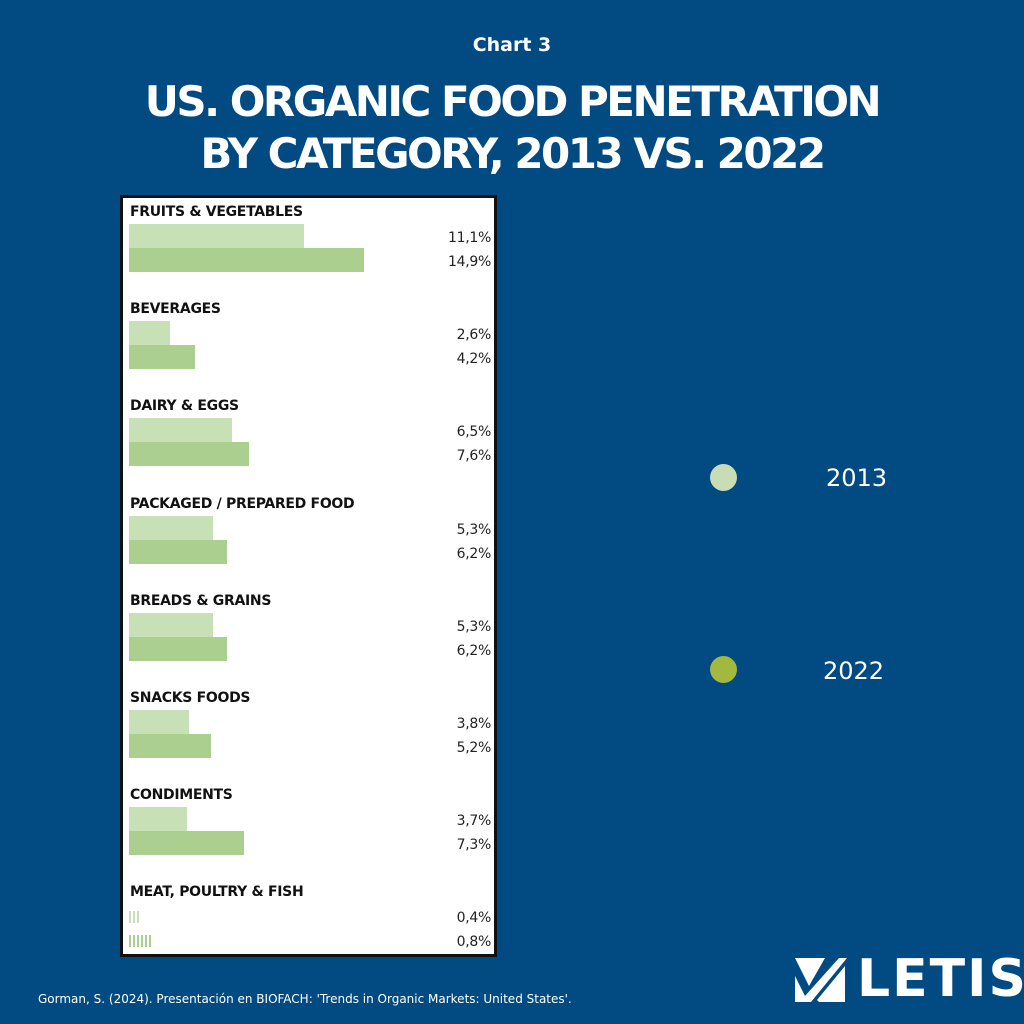 The height and width of the screenshot is (1024, 1024). I want to click on title-line-1: US. ORGANIC FOOD PENETRATION, so click(513, 101).